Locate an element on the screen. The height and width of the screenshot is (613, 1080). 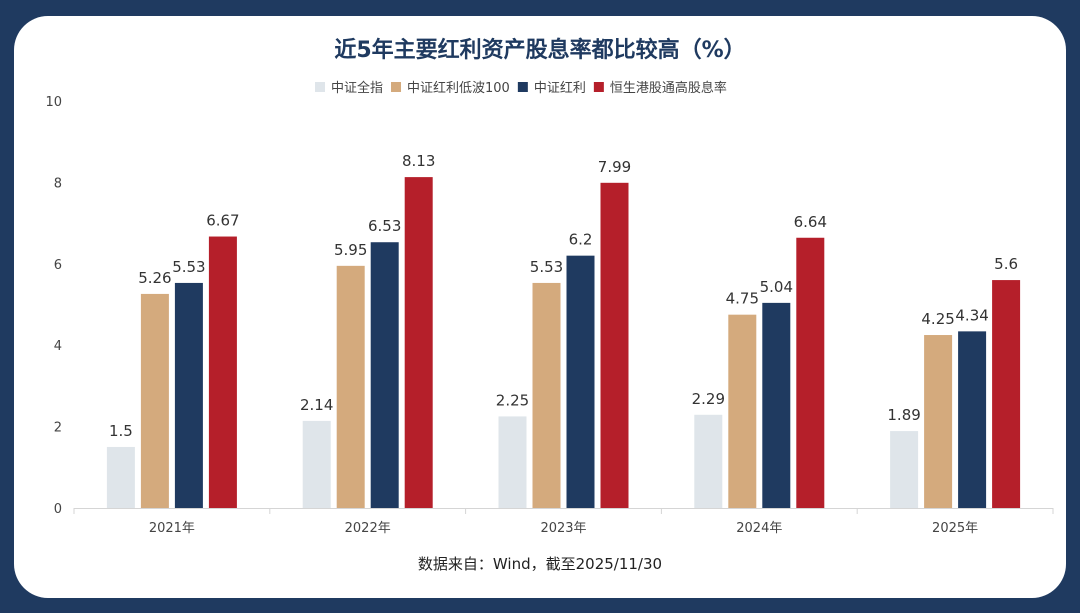
y-tick-label: 8 is located at coordinates (58, 183).